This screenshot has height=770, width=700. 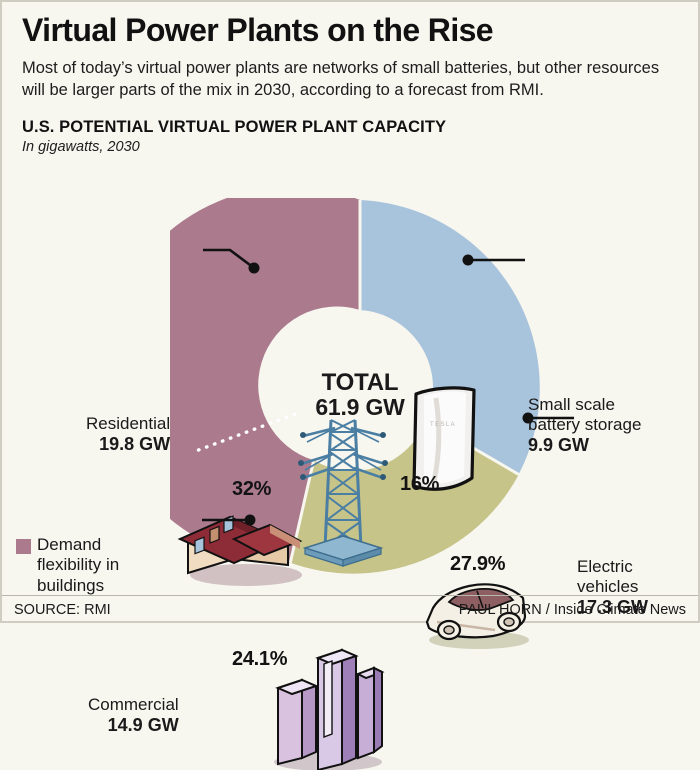 I want to click on pct-label-residential: 32%, so click(x=252, y=489).